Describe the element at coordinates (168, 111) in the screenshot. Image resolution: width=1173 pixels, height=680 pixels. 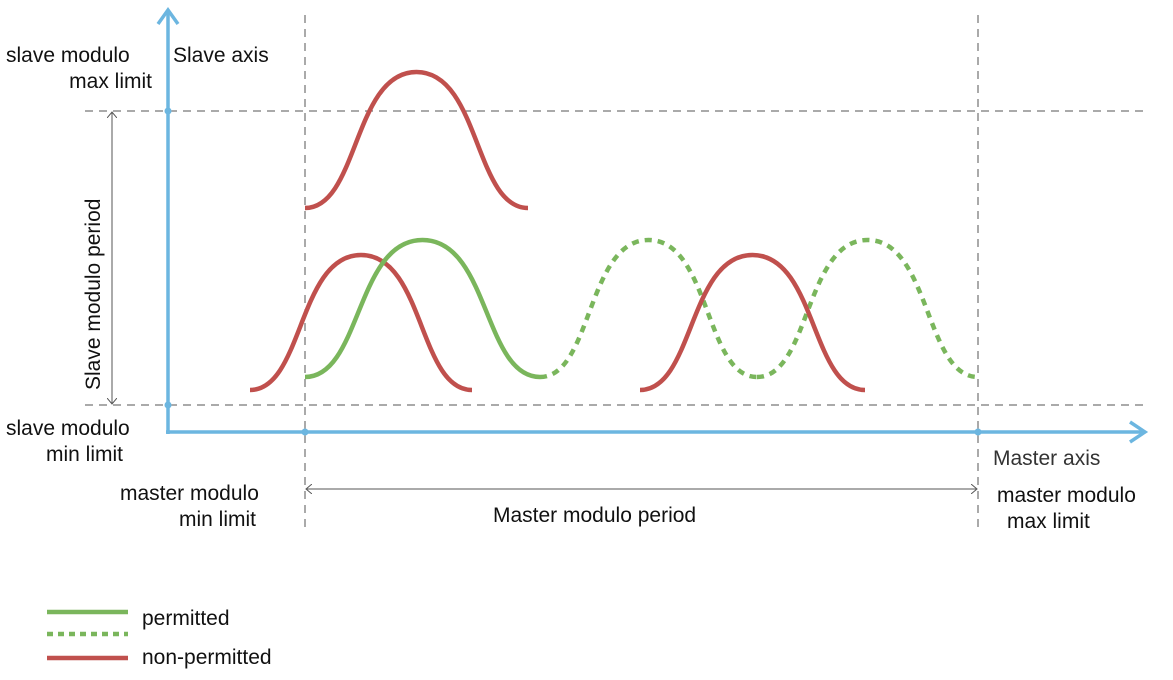
I see `slave-max-marker` at that location.